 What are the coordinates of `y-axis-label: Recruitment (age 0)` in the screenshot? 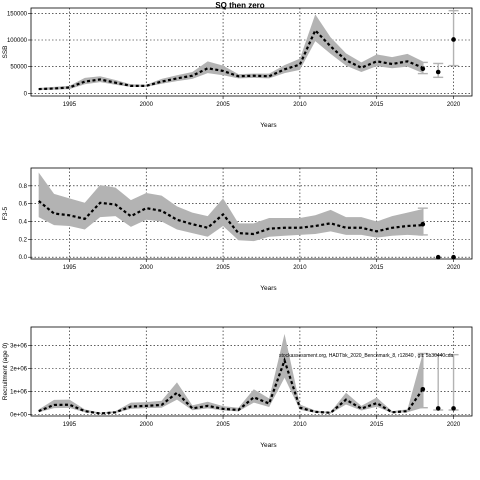 It's located at (5, 371).